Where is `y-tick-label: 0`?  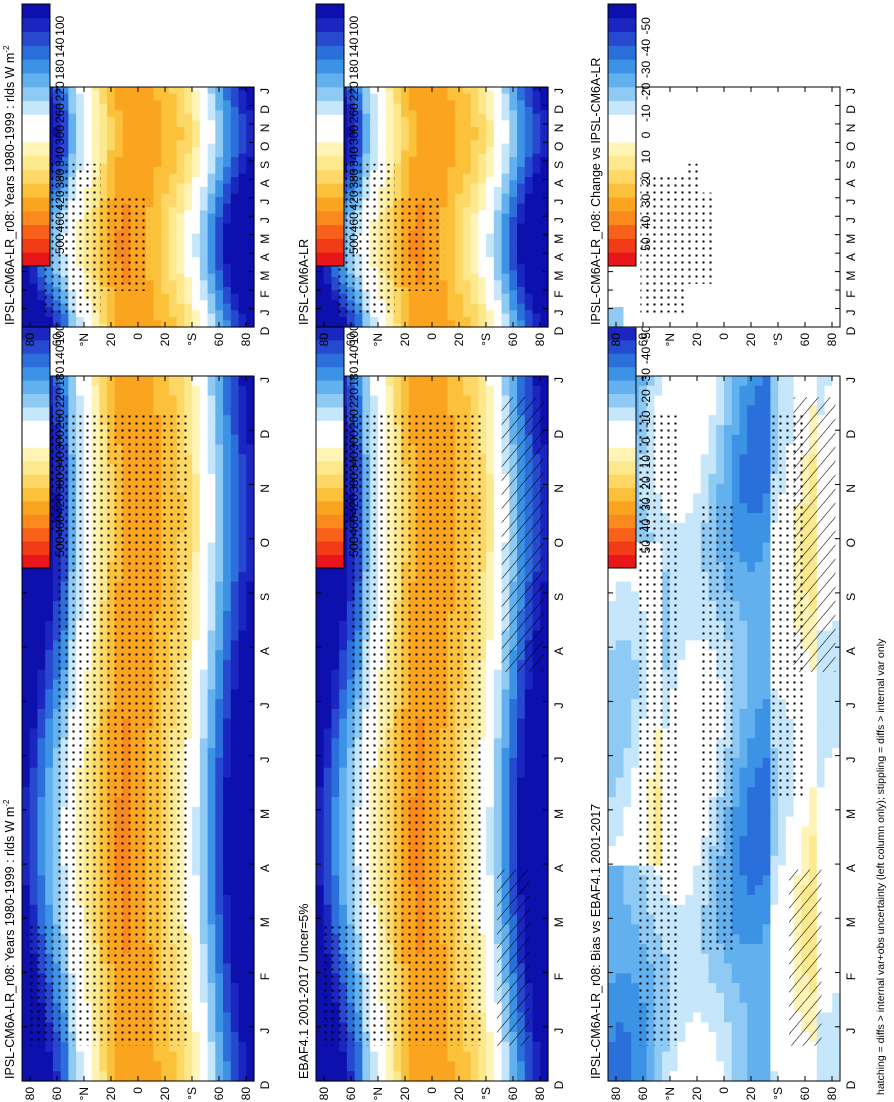 y-tick-label: 0 is located at coordinates (138, 1090).